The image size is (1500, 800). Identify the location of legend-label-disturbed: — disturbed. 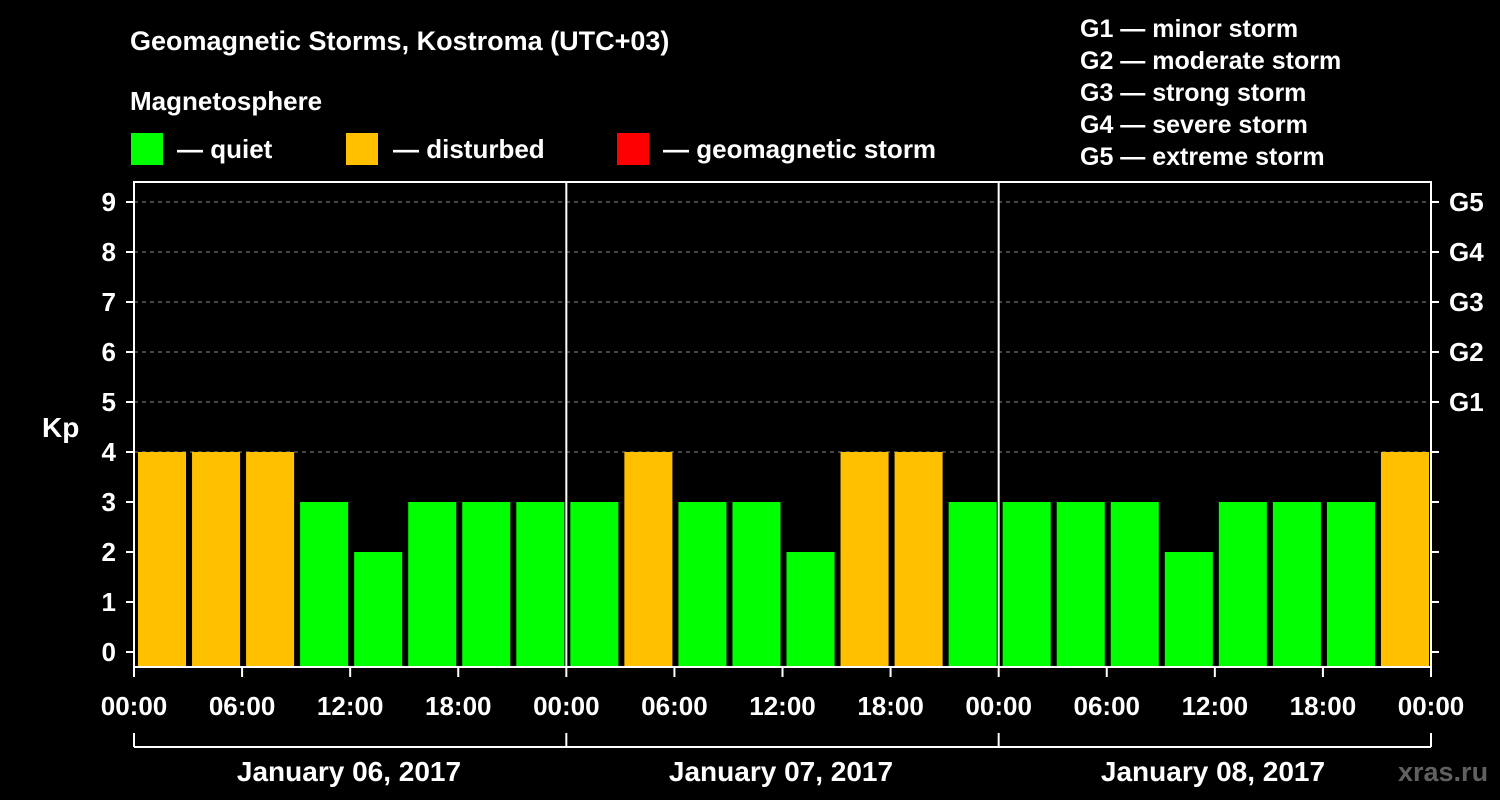
(469, 149).